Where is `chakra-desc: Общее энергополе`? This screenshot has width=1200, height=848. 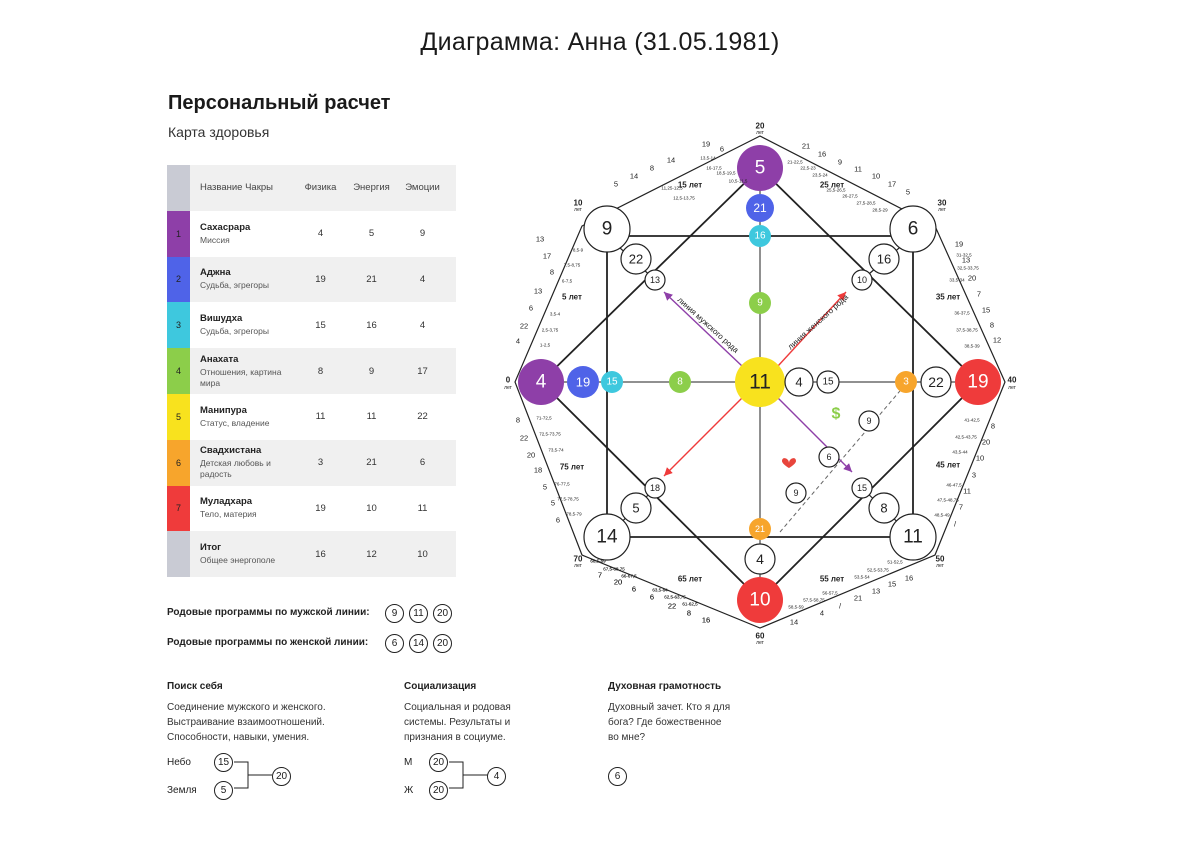 chakra-desc: Общее энергополе is located at coordinates (238, 560).